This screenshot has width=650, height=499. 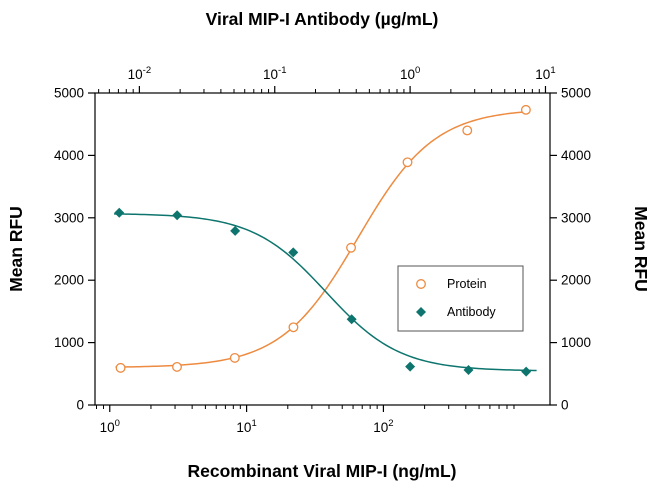 I want to click on y-tick-label-left: 1000, so click(x=69, y=342).